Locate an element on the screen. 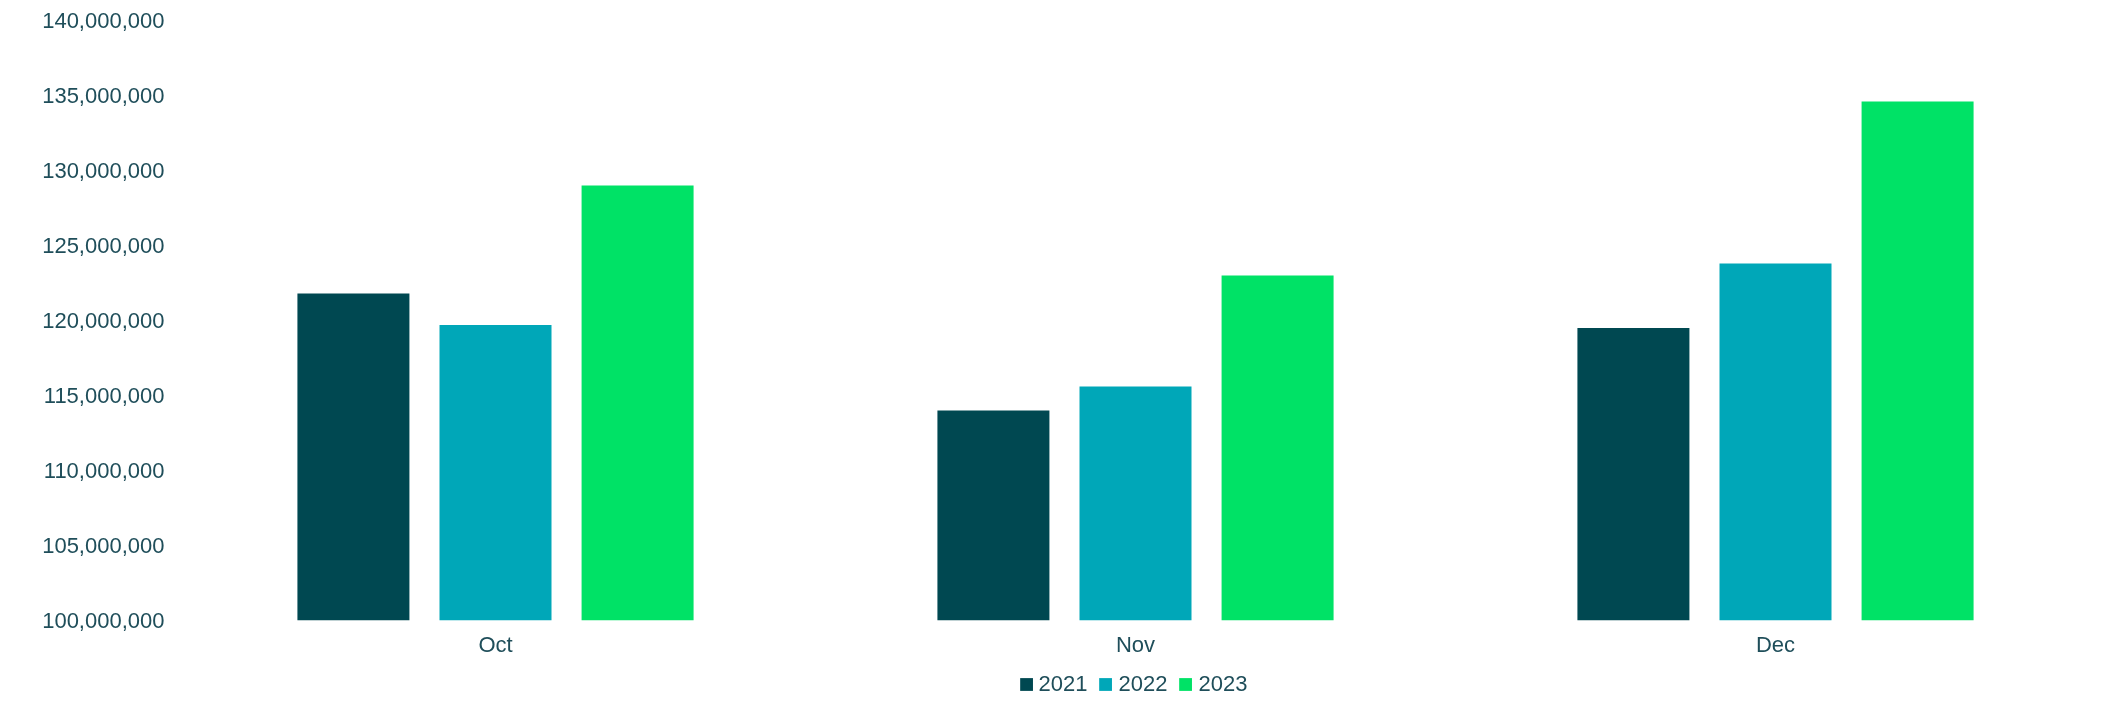 This screenshot has width=2128, height=714. x-tick-label: Dec is located at coordinates (1775, 644).